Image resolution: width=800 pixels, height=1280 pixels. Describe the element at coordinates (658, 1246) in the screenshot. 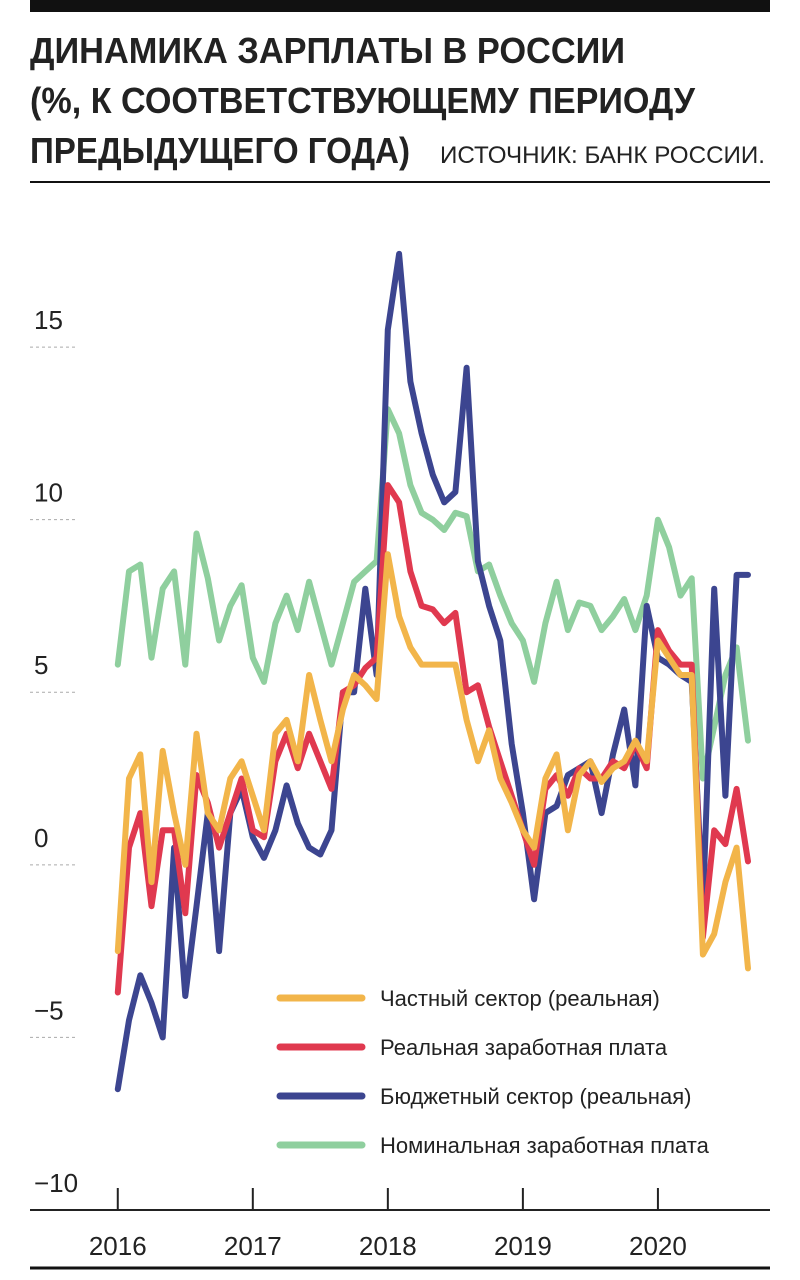

I see `x-tick-label: 2020` at that location.